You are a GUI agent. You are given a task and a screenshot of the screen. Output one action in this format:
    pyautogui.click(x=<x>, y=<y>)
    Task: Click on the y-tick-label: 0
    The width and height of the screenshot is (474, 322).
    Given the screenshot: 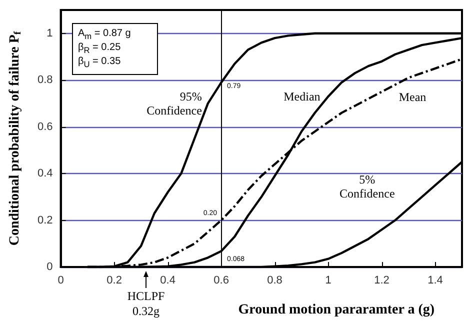 What is the action you would take?
    pyautogui.click(x=49, y=267)
    